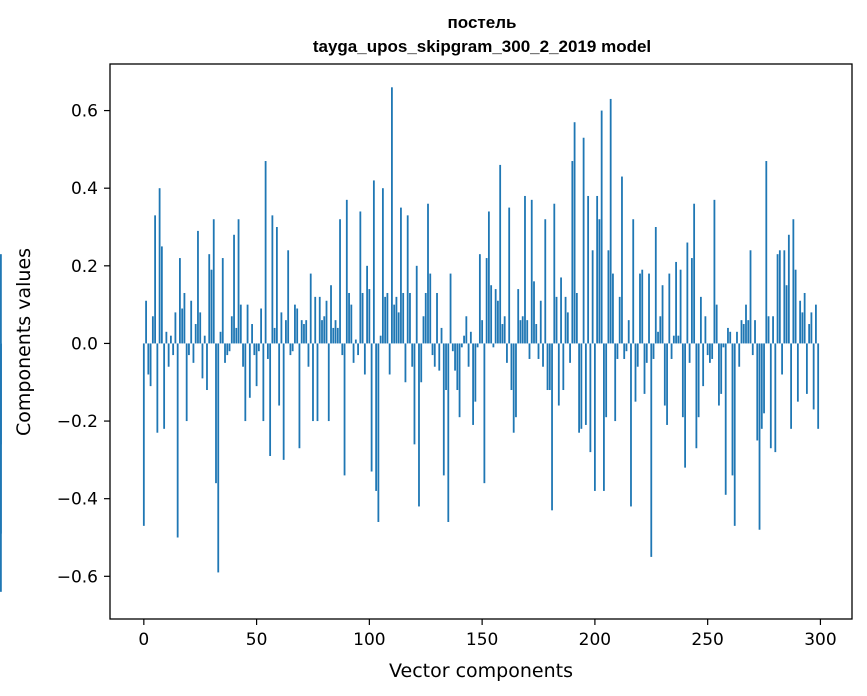  I want to click on x-tick-label: 50, so click(257, 640).